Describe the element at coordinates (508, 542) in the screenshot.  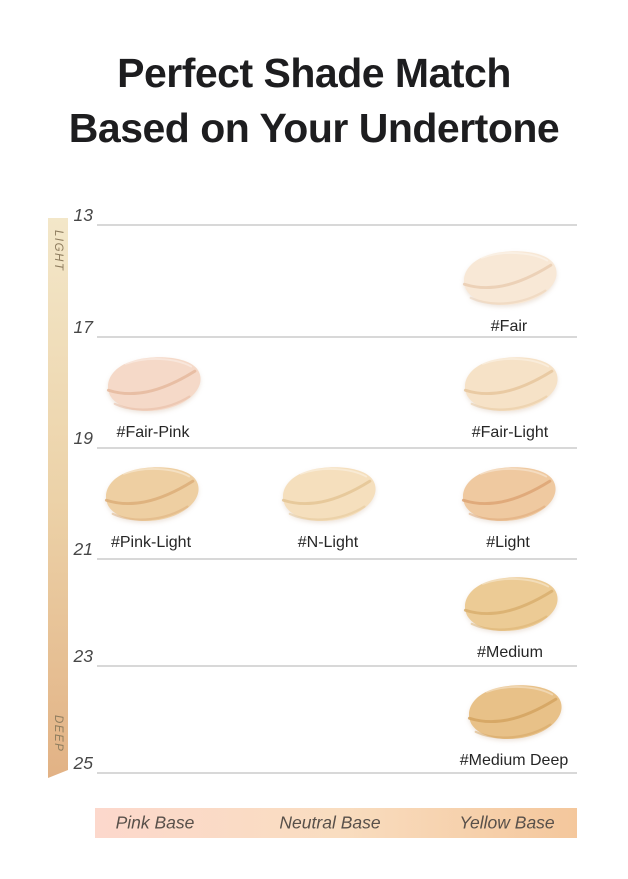
I see `shade-label: #Light` at that location.